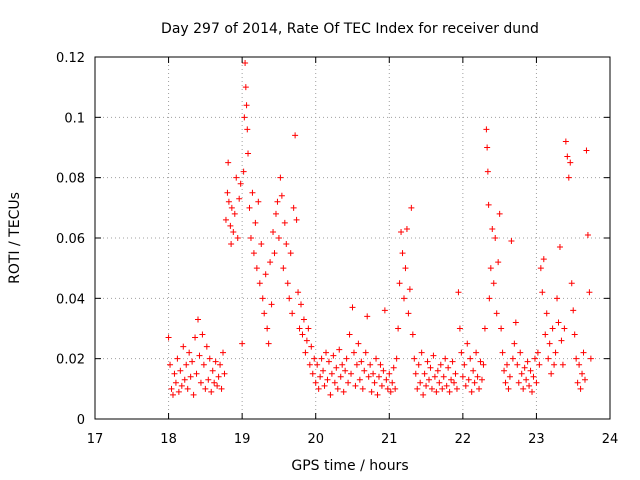 The image size is (640, 480). What do you see at coordinates (15, 238) in the screenshot?
I see `y-axis-label: ROTI / TECUs` at bounding box center [15, 238].